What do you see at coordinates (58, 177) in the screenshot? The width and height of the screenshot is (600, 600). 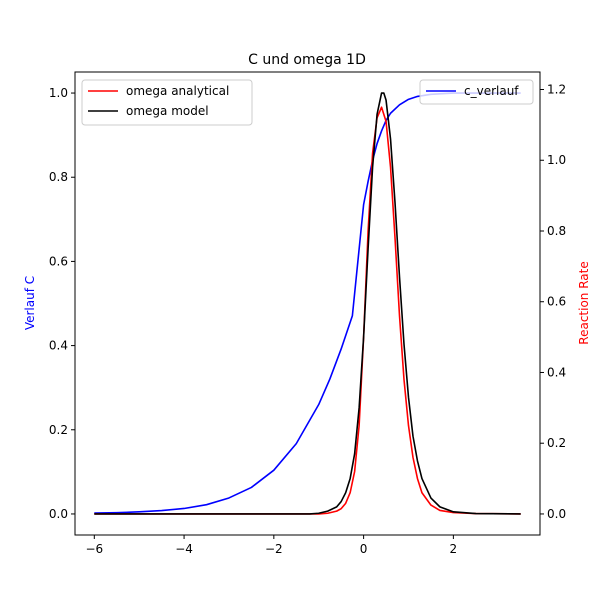 I see `y-left-tick-label: 0.8` at bounding box center [58, 177].